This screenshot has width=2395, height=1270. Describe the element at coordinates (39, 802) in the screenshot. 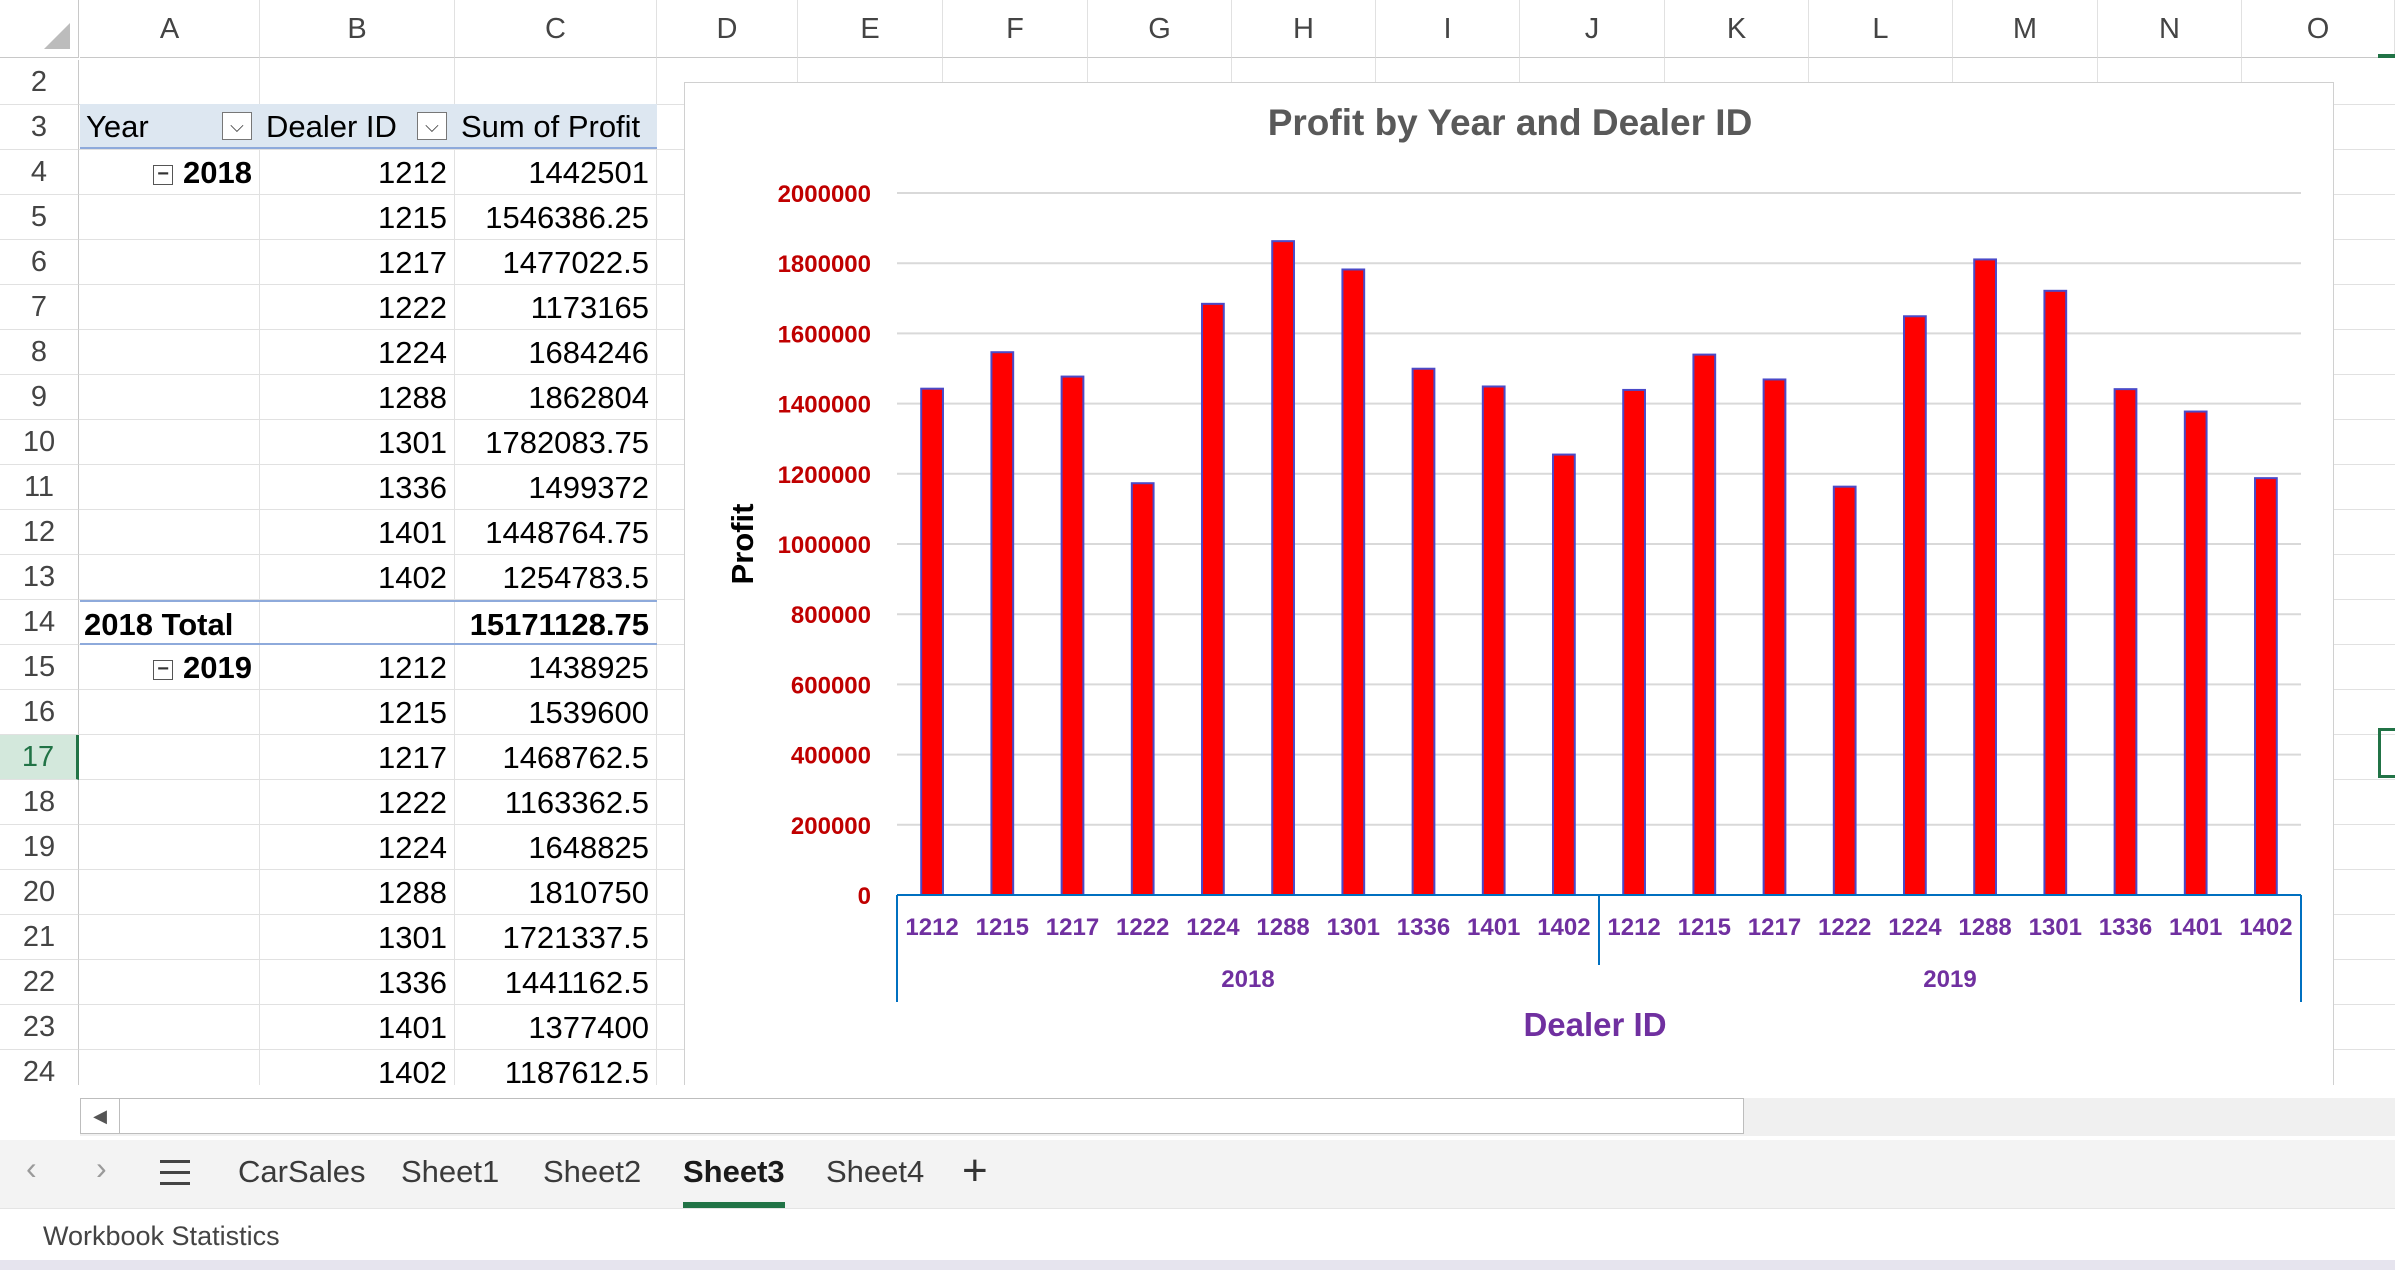

I see `row-header: 18` at that location.